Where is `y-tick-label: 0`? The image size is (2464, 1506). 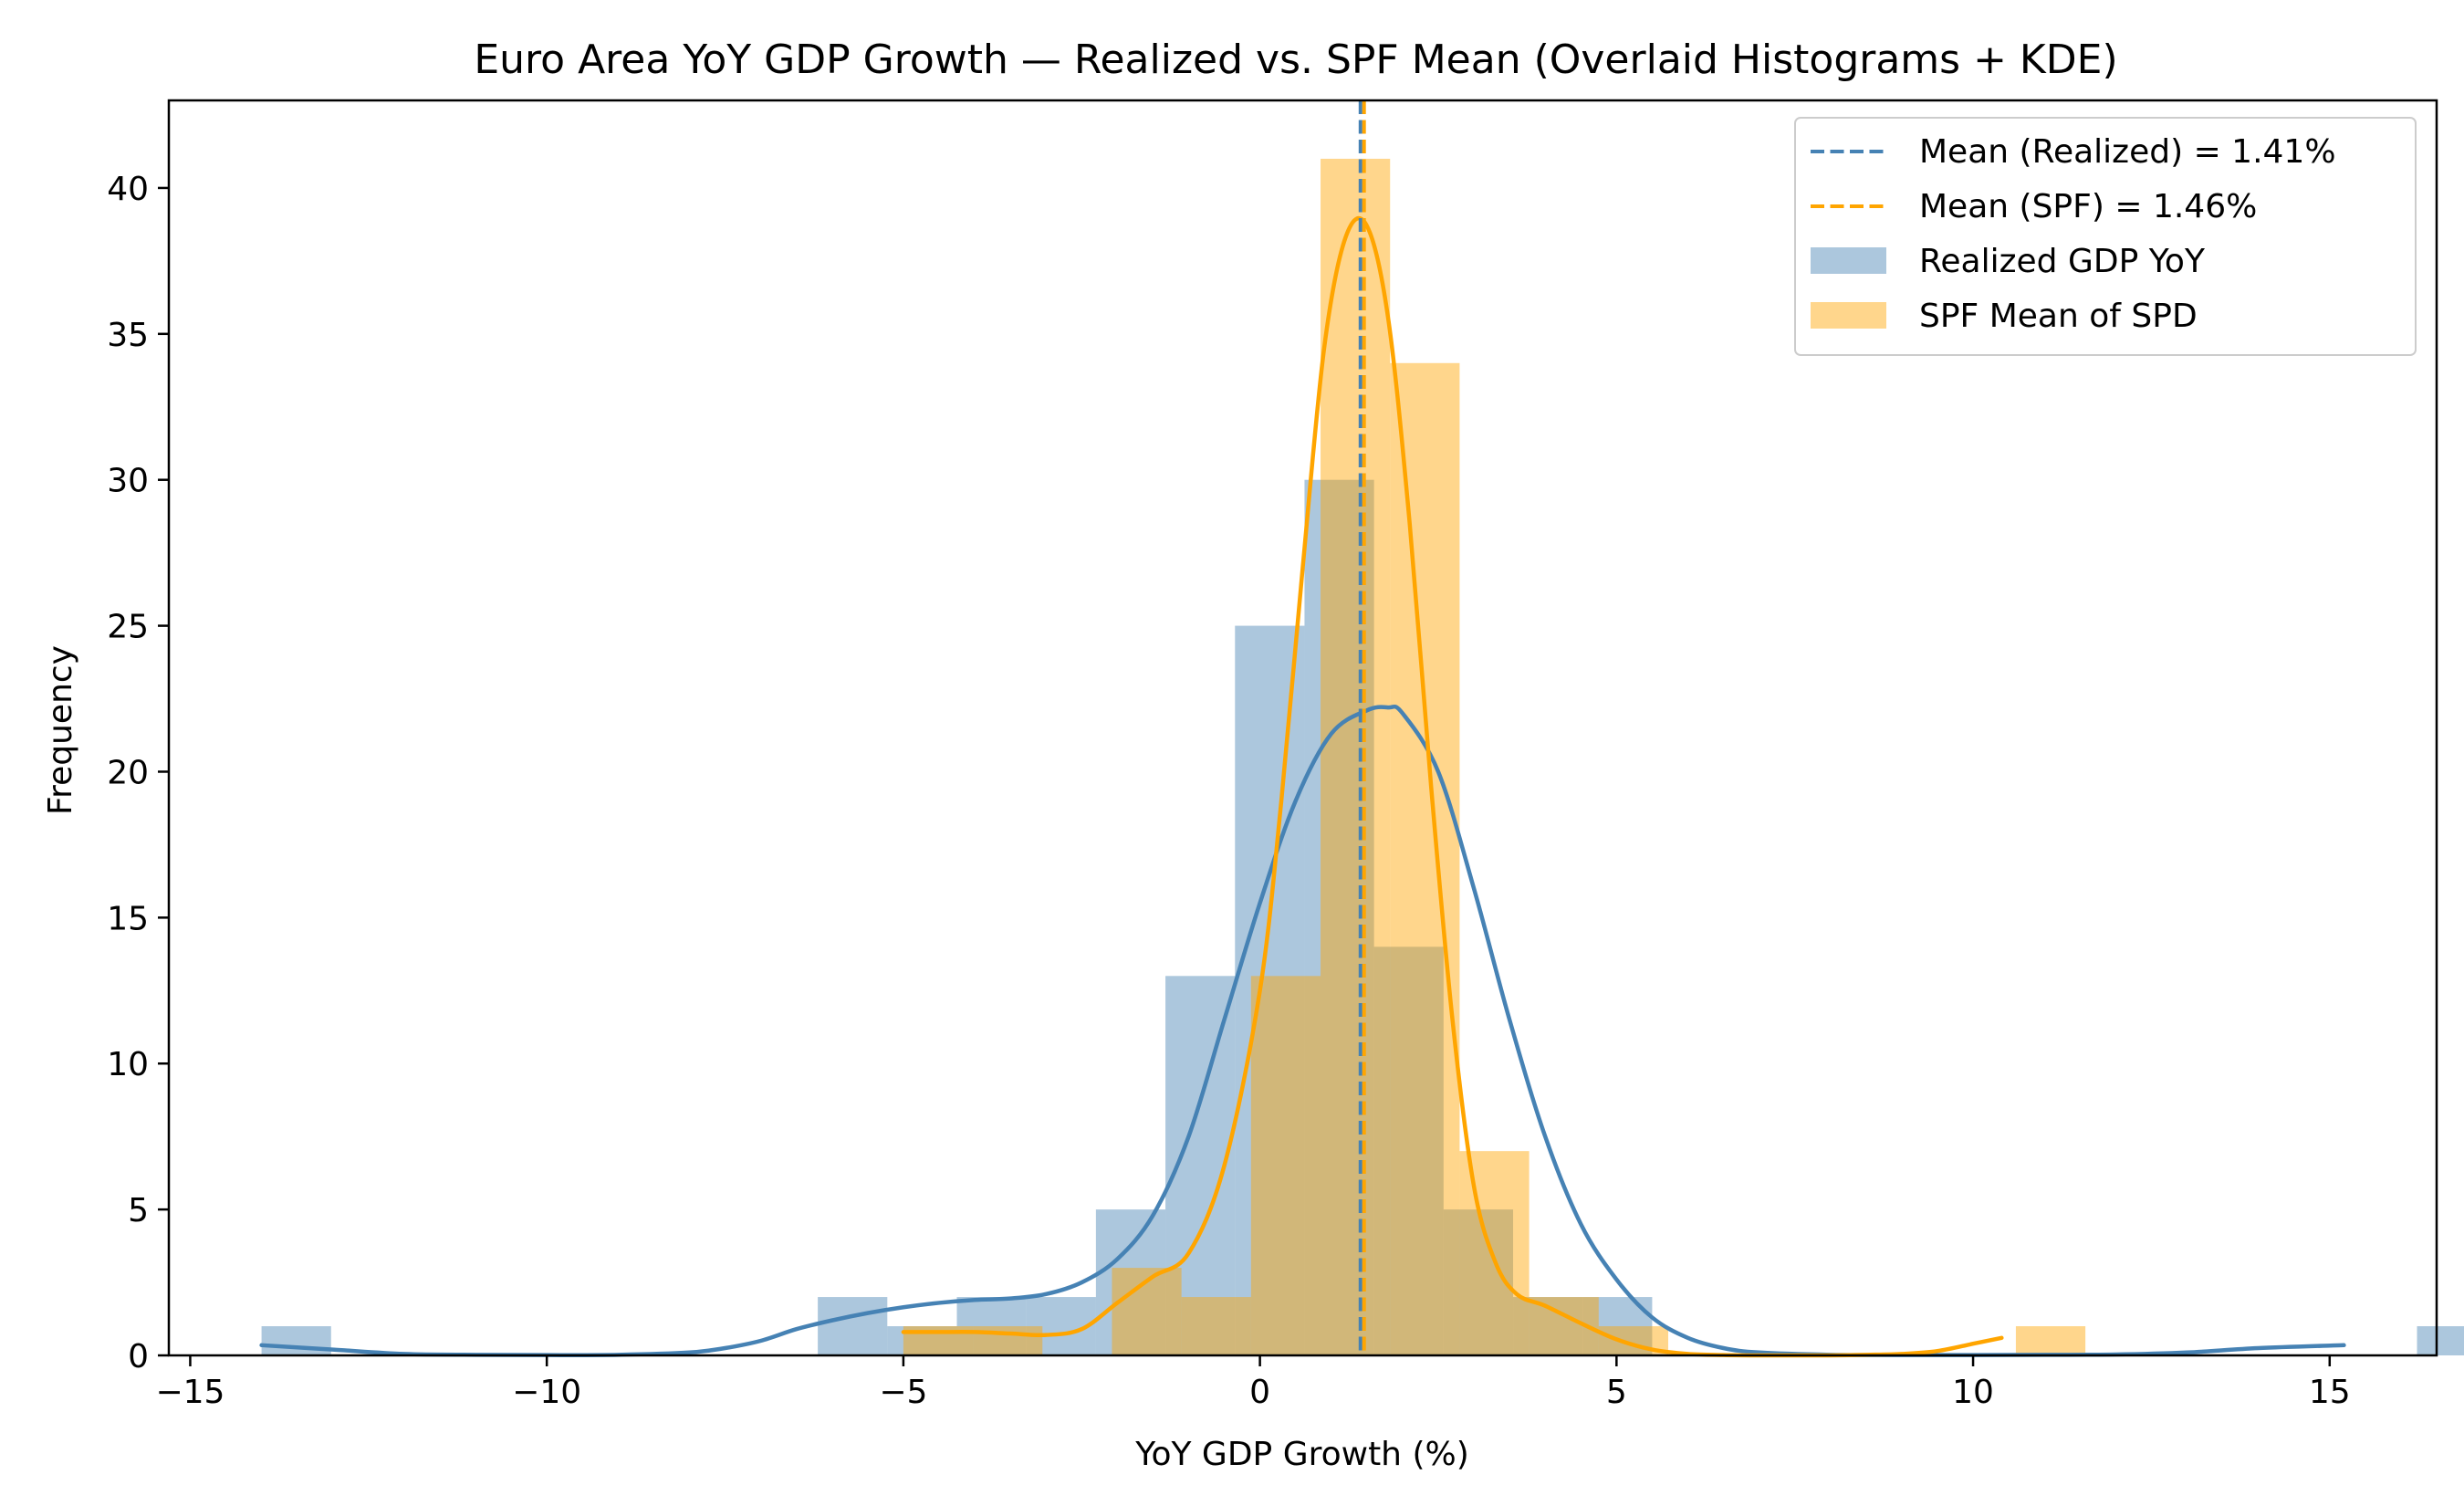 y-tick-label: 0 is located at coordinates (138, 1356).